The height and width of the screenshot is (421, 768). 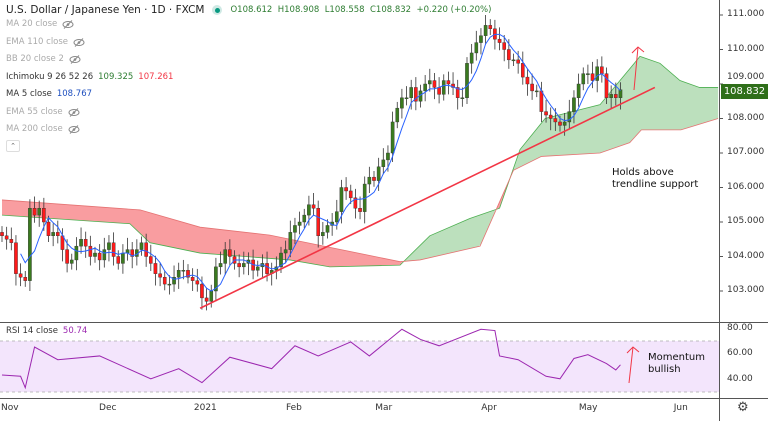 What do you see at coordinates (49, 94) in the screenshot?
I see `indicator-legend: MA 5 close 108.767` at bounding box center [49, 94].